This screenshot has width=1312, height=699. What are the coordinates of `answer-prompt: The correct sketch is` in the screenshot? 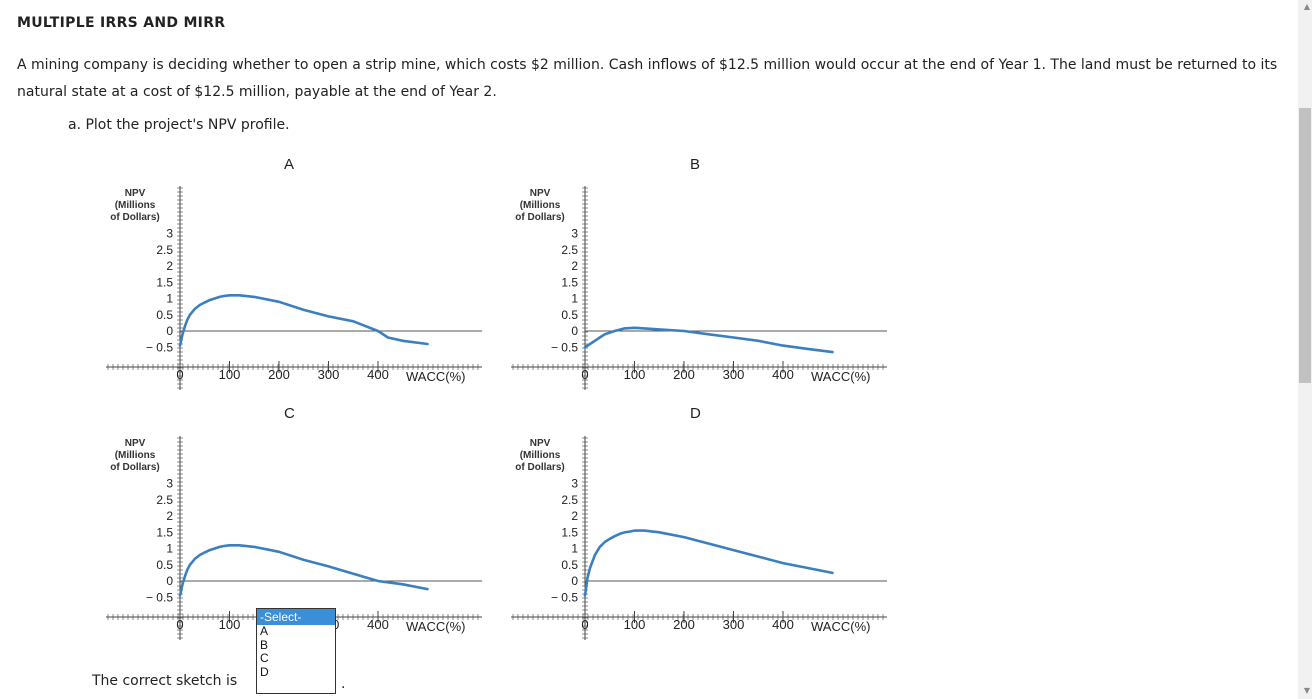 It's located at (165, 681).